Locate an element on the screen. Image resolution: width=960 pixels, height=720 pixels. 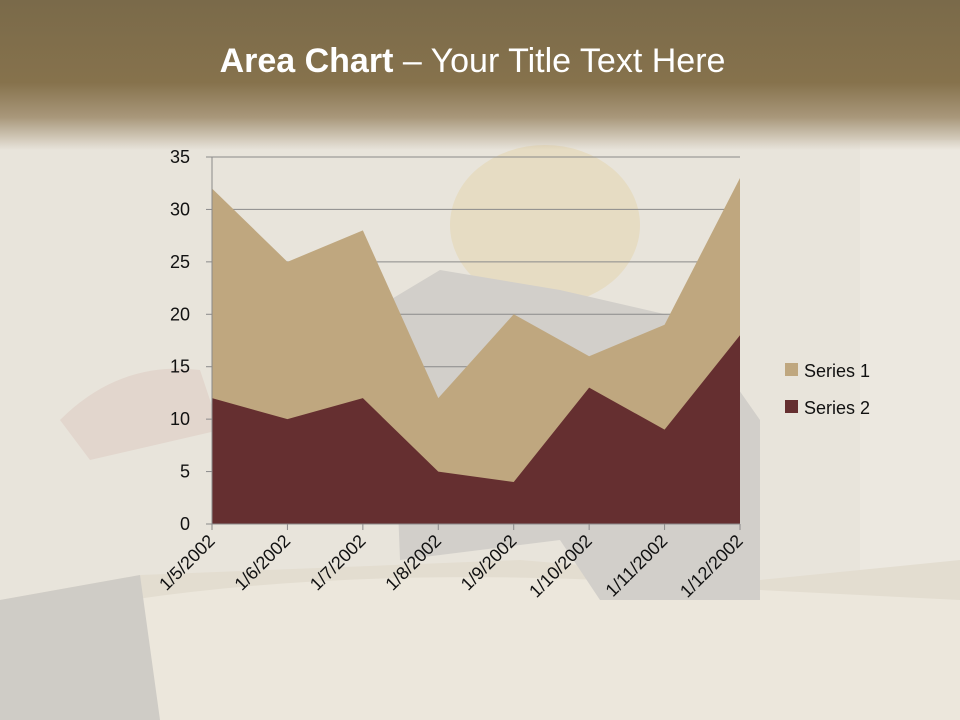
y-tick-label: 15 is located at coordinates (180, 367).